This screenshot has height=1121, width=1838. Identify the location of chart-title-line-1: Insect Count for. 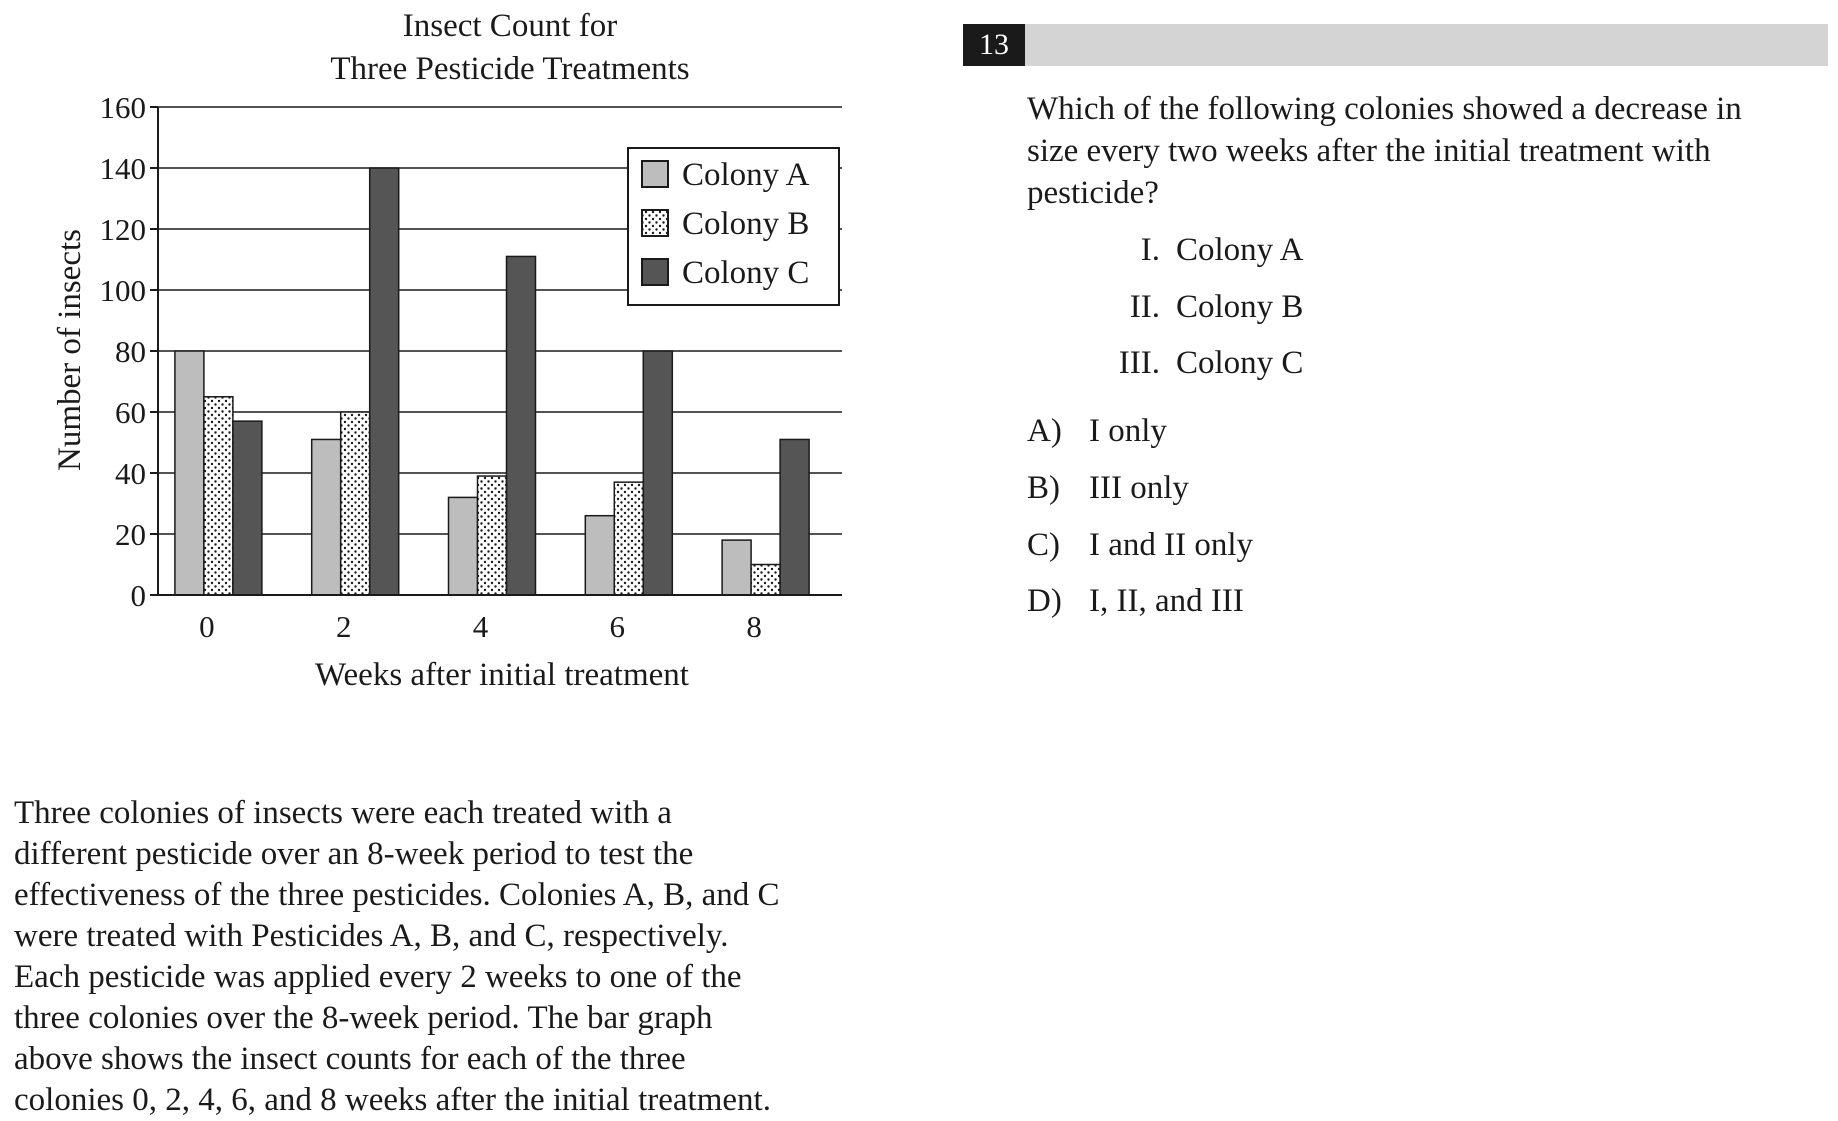
(510, 26).